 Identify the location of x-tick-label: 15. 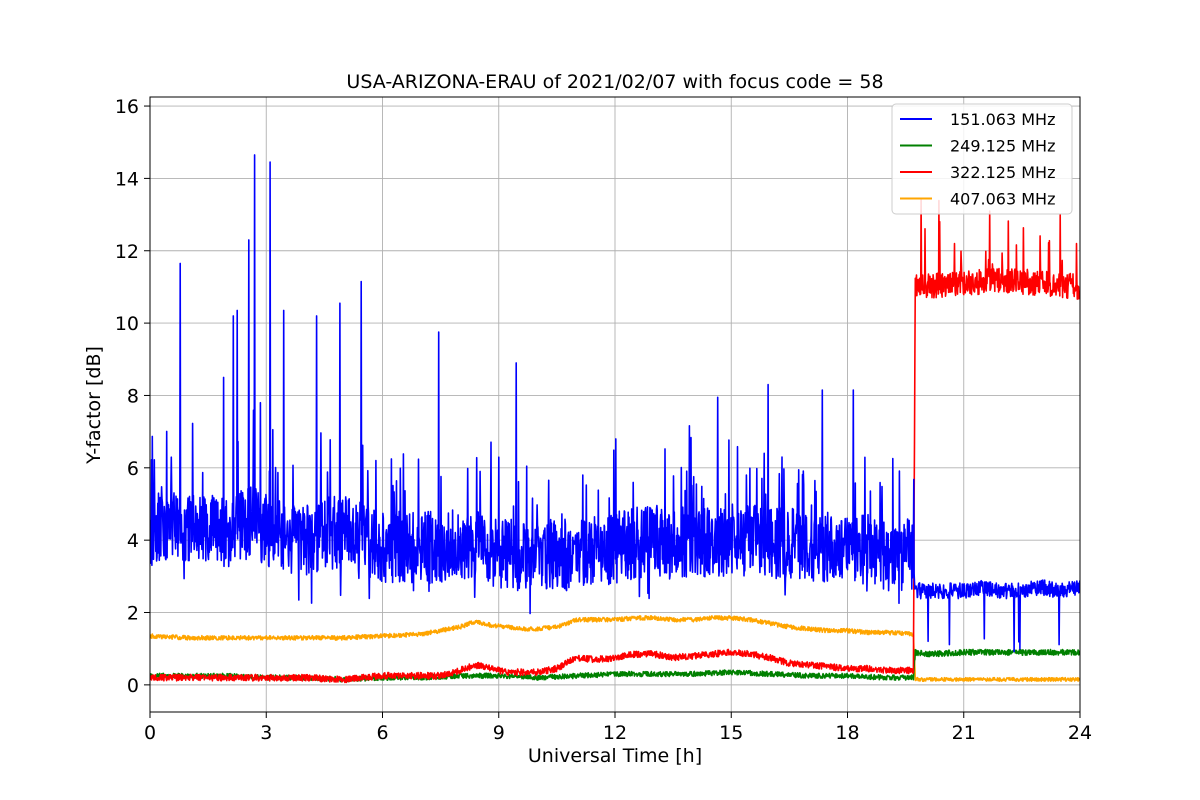
(731, 733).